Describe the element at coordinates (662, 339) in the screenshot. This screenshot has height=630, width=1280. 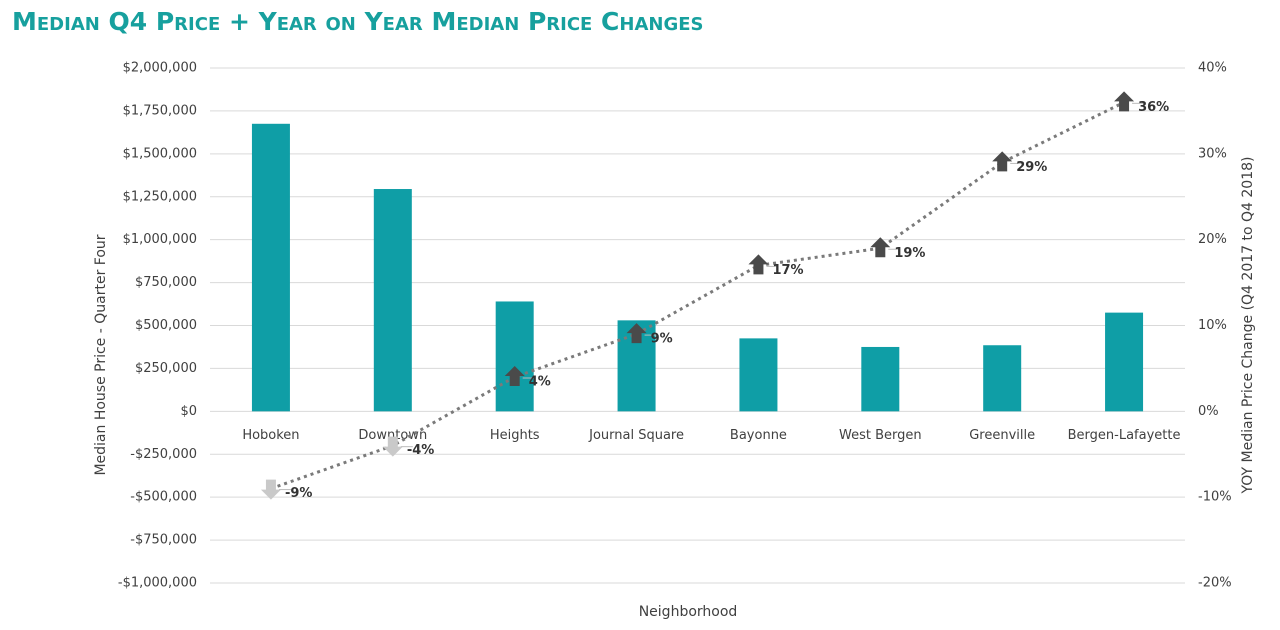
I see `data-label: 9%` at that location.